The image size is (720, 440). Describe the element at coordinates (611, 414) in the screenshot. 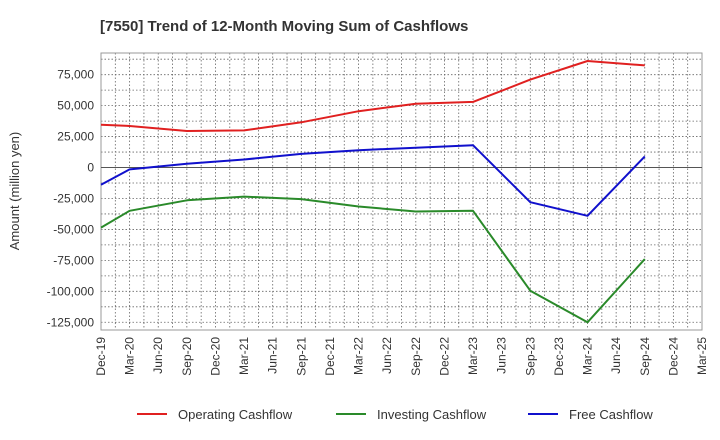

I see `legend-label: Free Cashflow` at that location.